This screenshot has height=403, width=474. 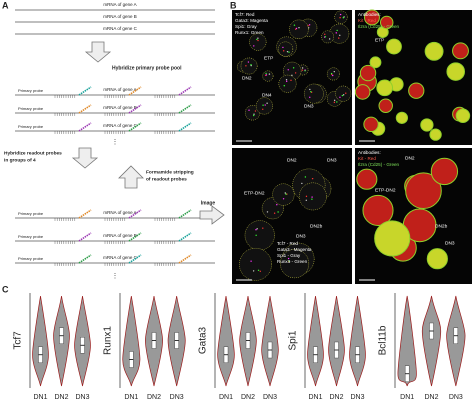 What do you see at coordinates (413, 77) in the screenshot?
I see `micrograph` at bounding box center [413, 77].